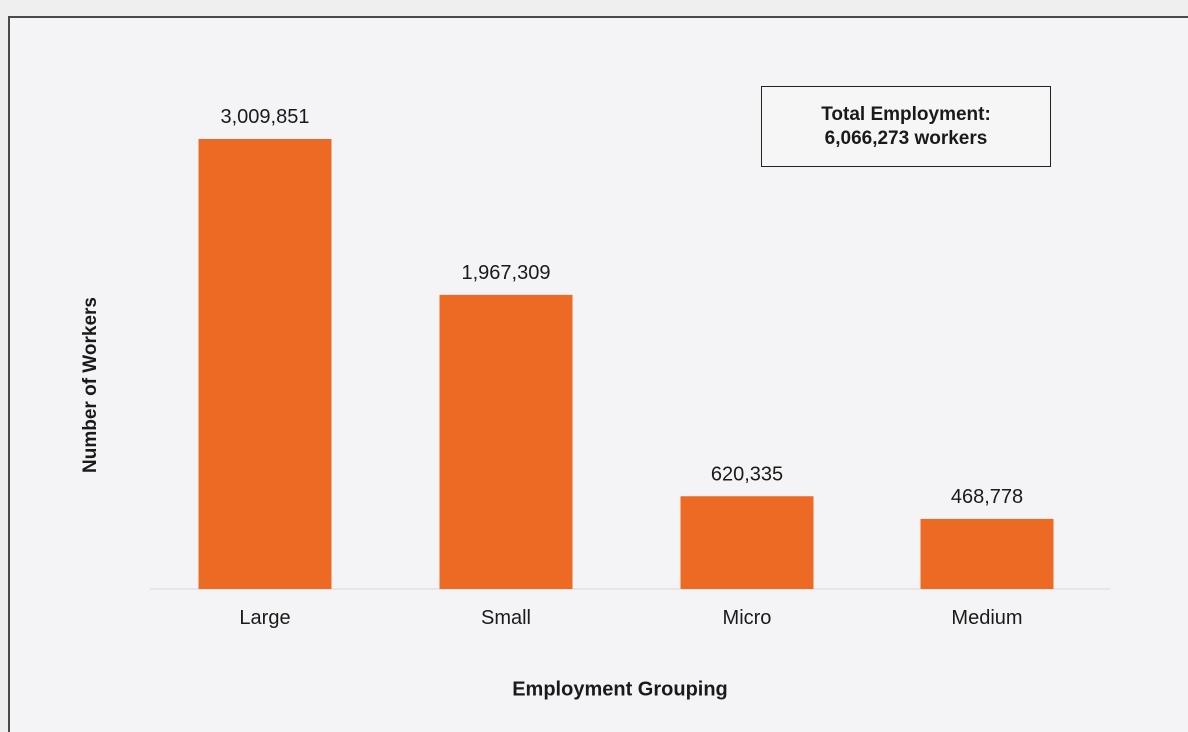  I want to click on category-labels-group: Large Small Micro Medium, so click(630, 618).